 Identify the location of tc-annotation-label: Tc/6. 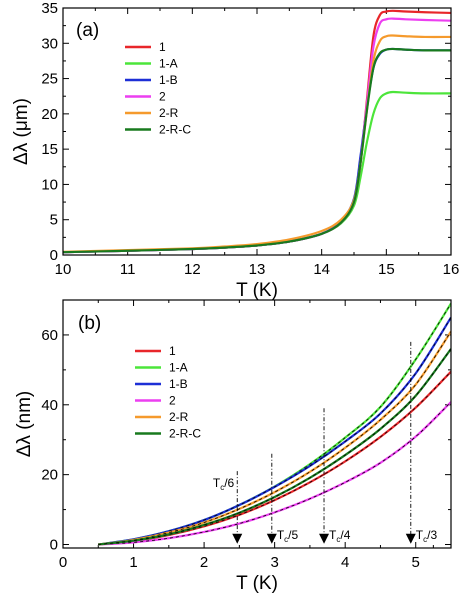
(224, 484).